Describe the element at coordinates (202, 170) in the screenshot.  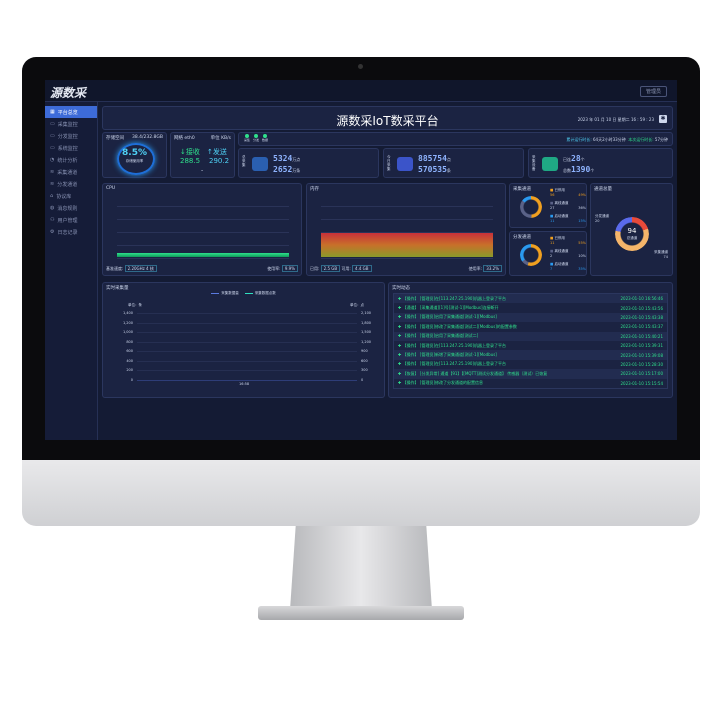
I see `network-dash: -` at that location.